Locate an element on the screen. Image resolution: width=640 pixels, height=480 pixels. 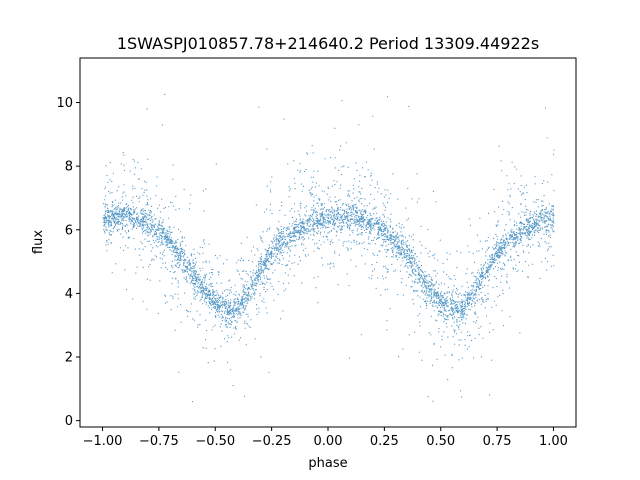
x-tick-label: 0.00 is located at coordinates (328, 441).